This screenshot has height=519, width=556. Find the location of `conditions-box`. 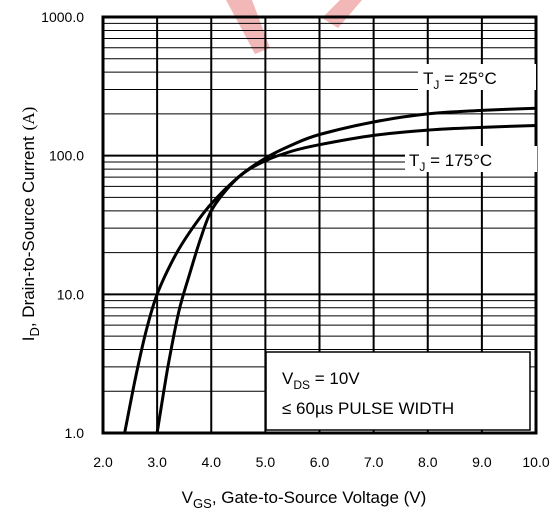

conditions-box is located at coordinates (398, 391).